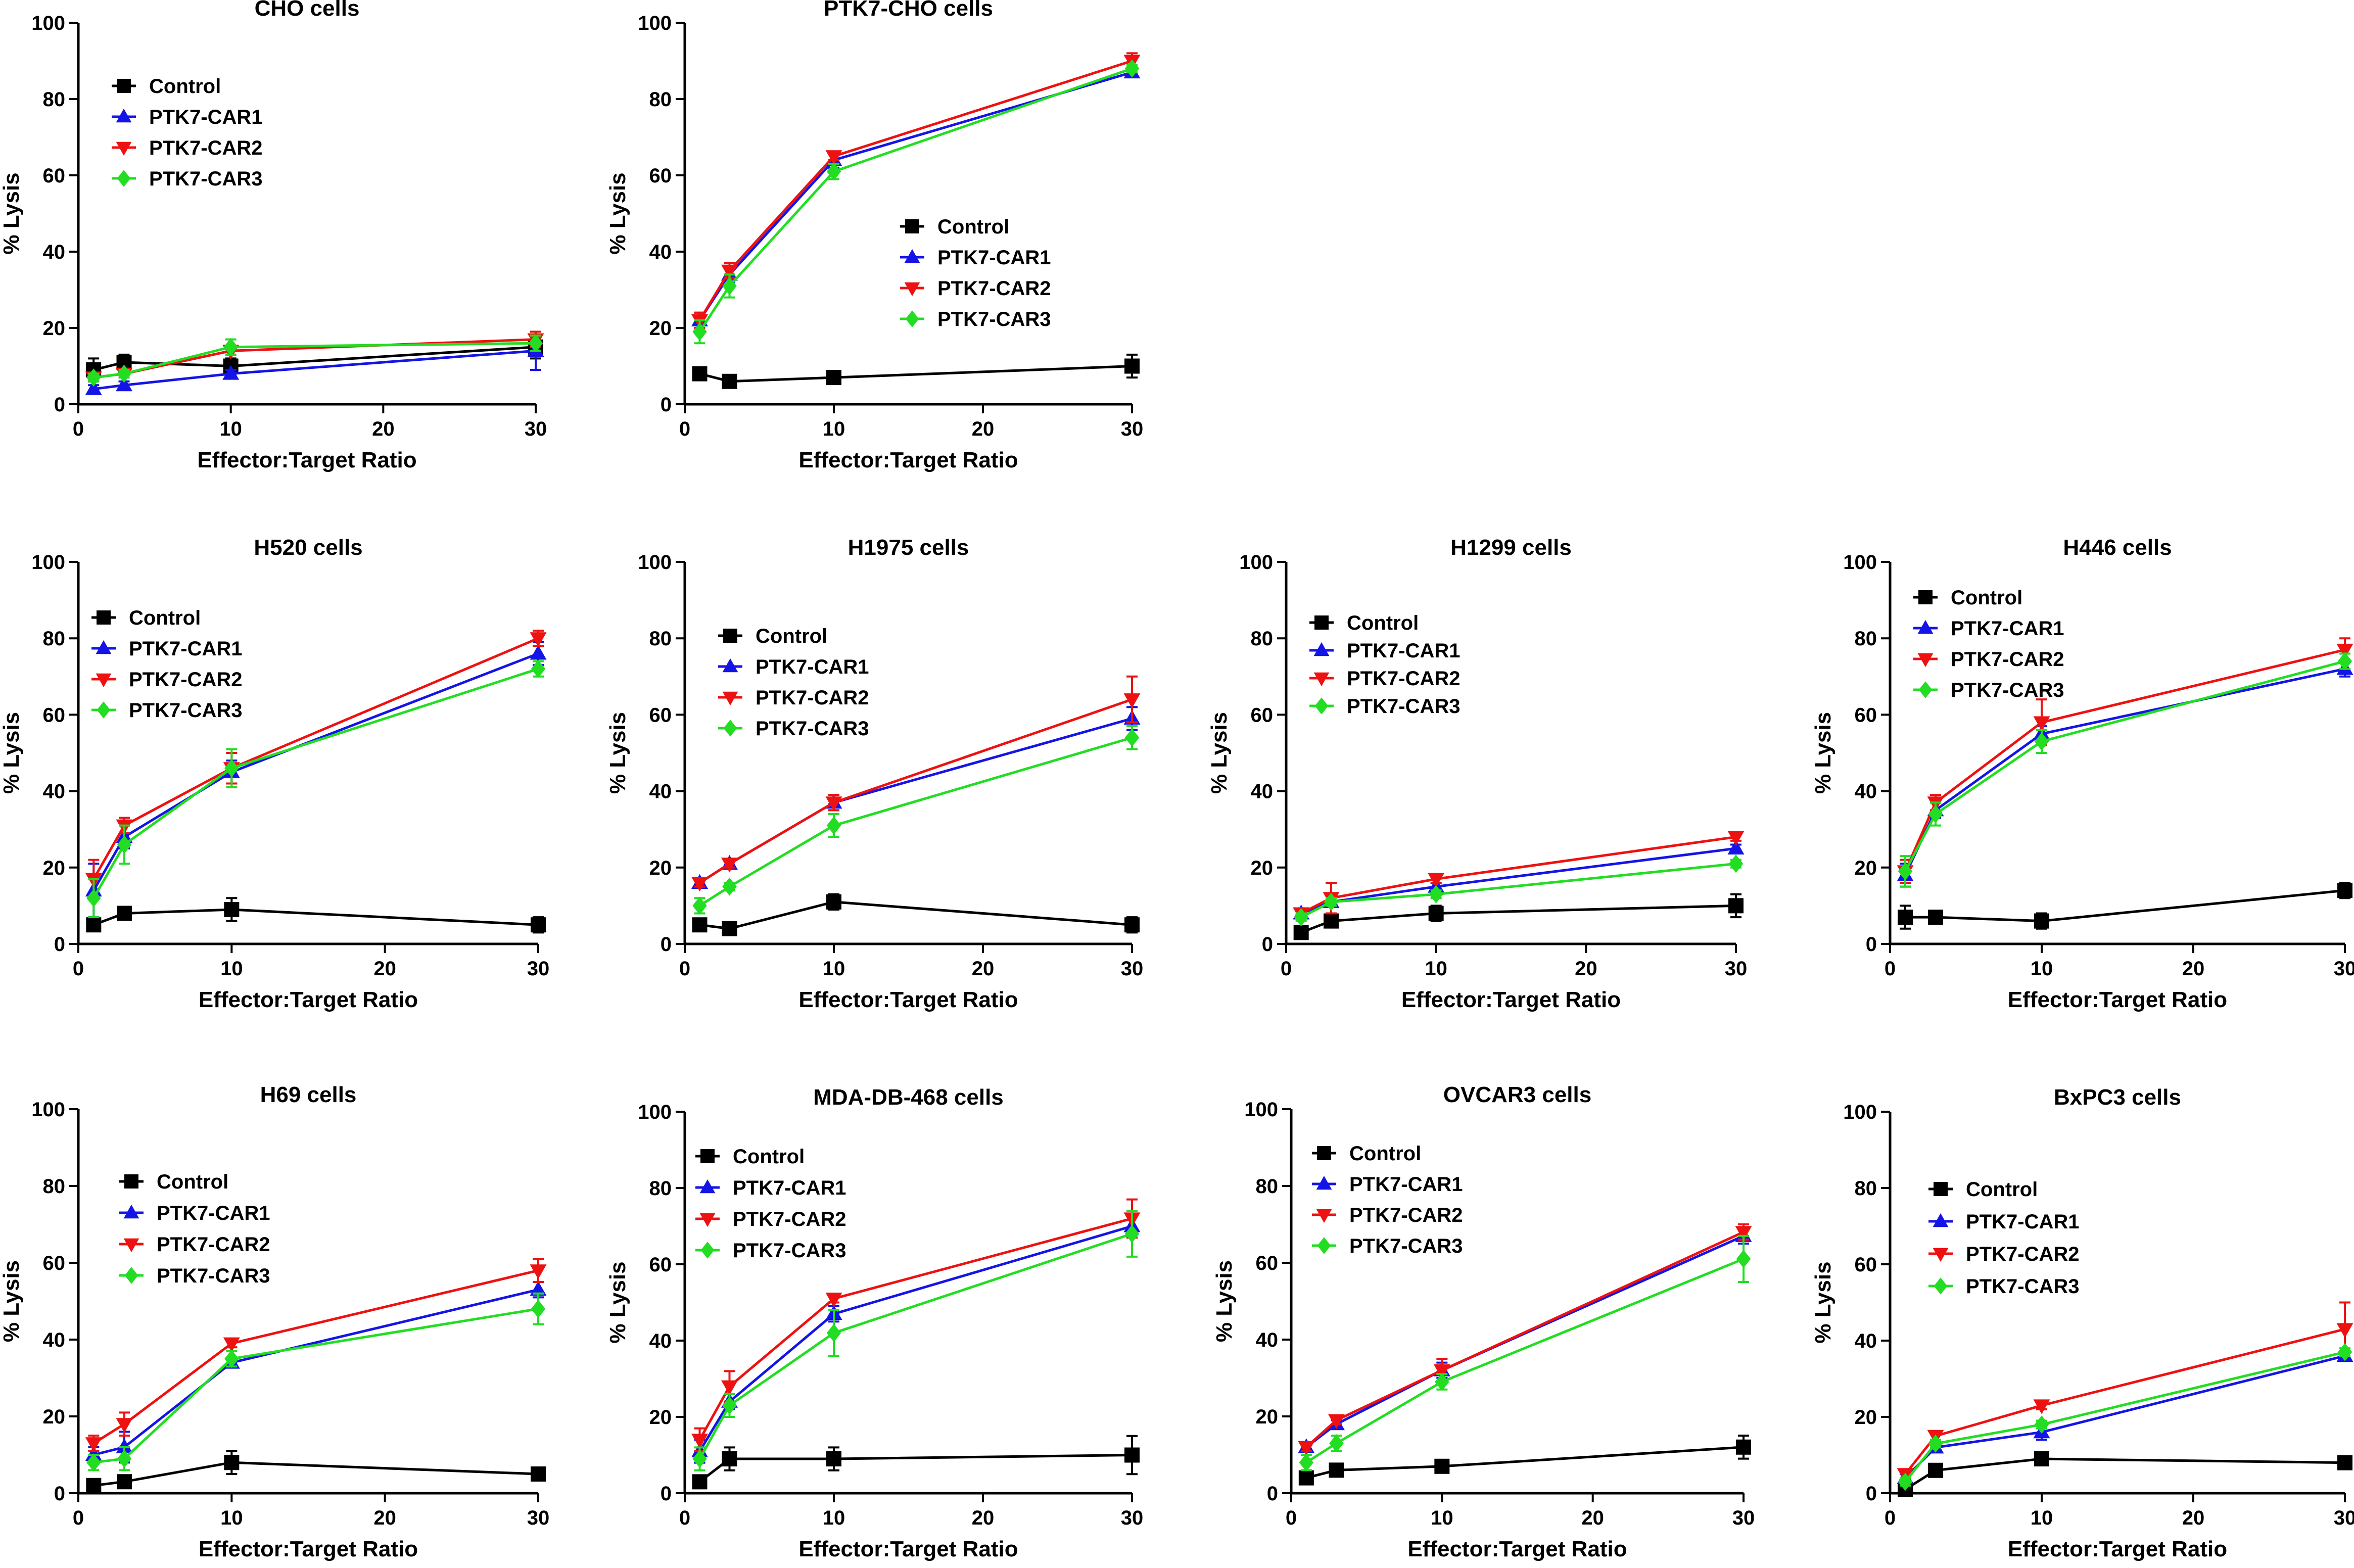  Describe the element at coordinates (1321, 679) in the screenshot. I see `legend-marker-ptk7-car2` at that location.